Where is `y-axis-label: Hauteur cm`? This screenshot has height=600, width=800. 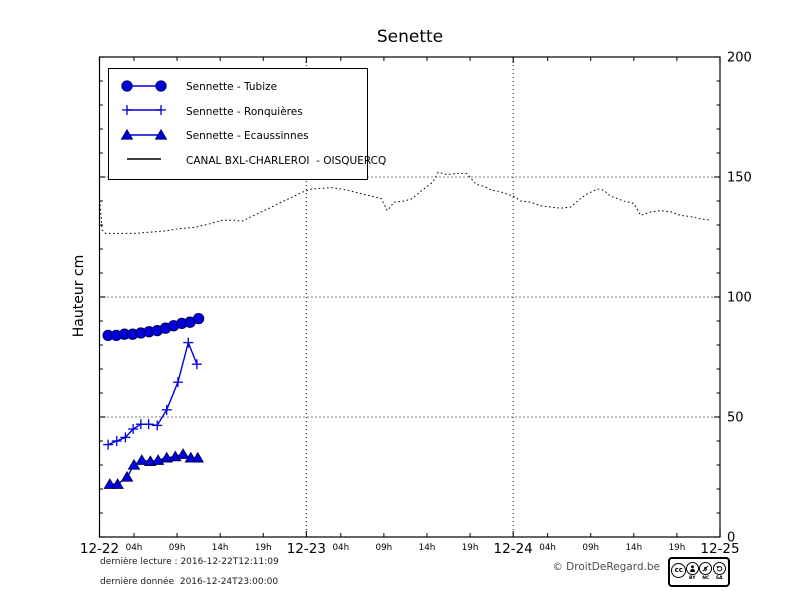
y-axis-label: Hauteur cm is located at coordinates (79, 296).